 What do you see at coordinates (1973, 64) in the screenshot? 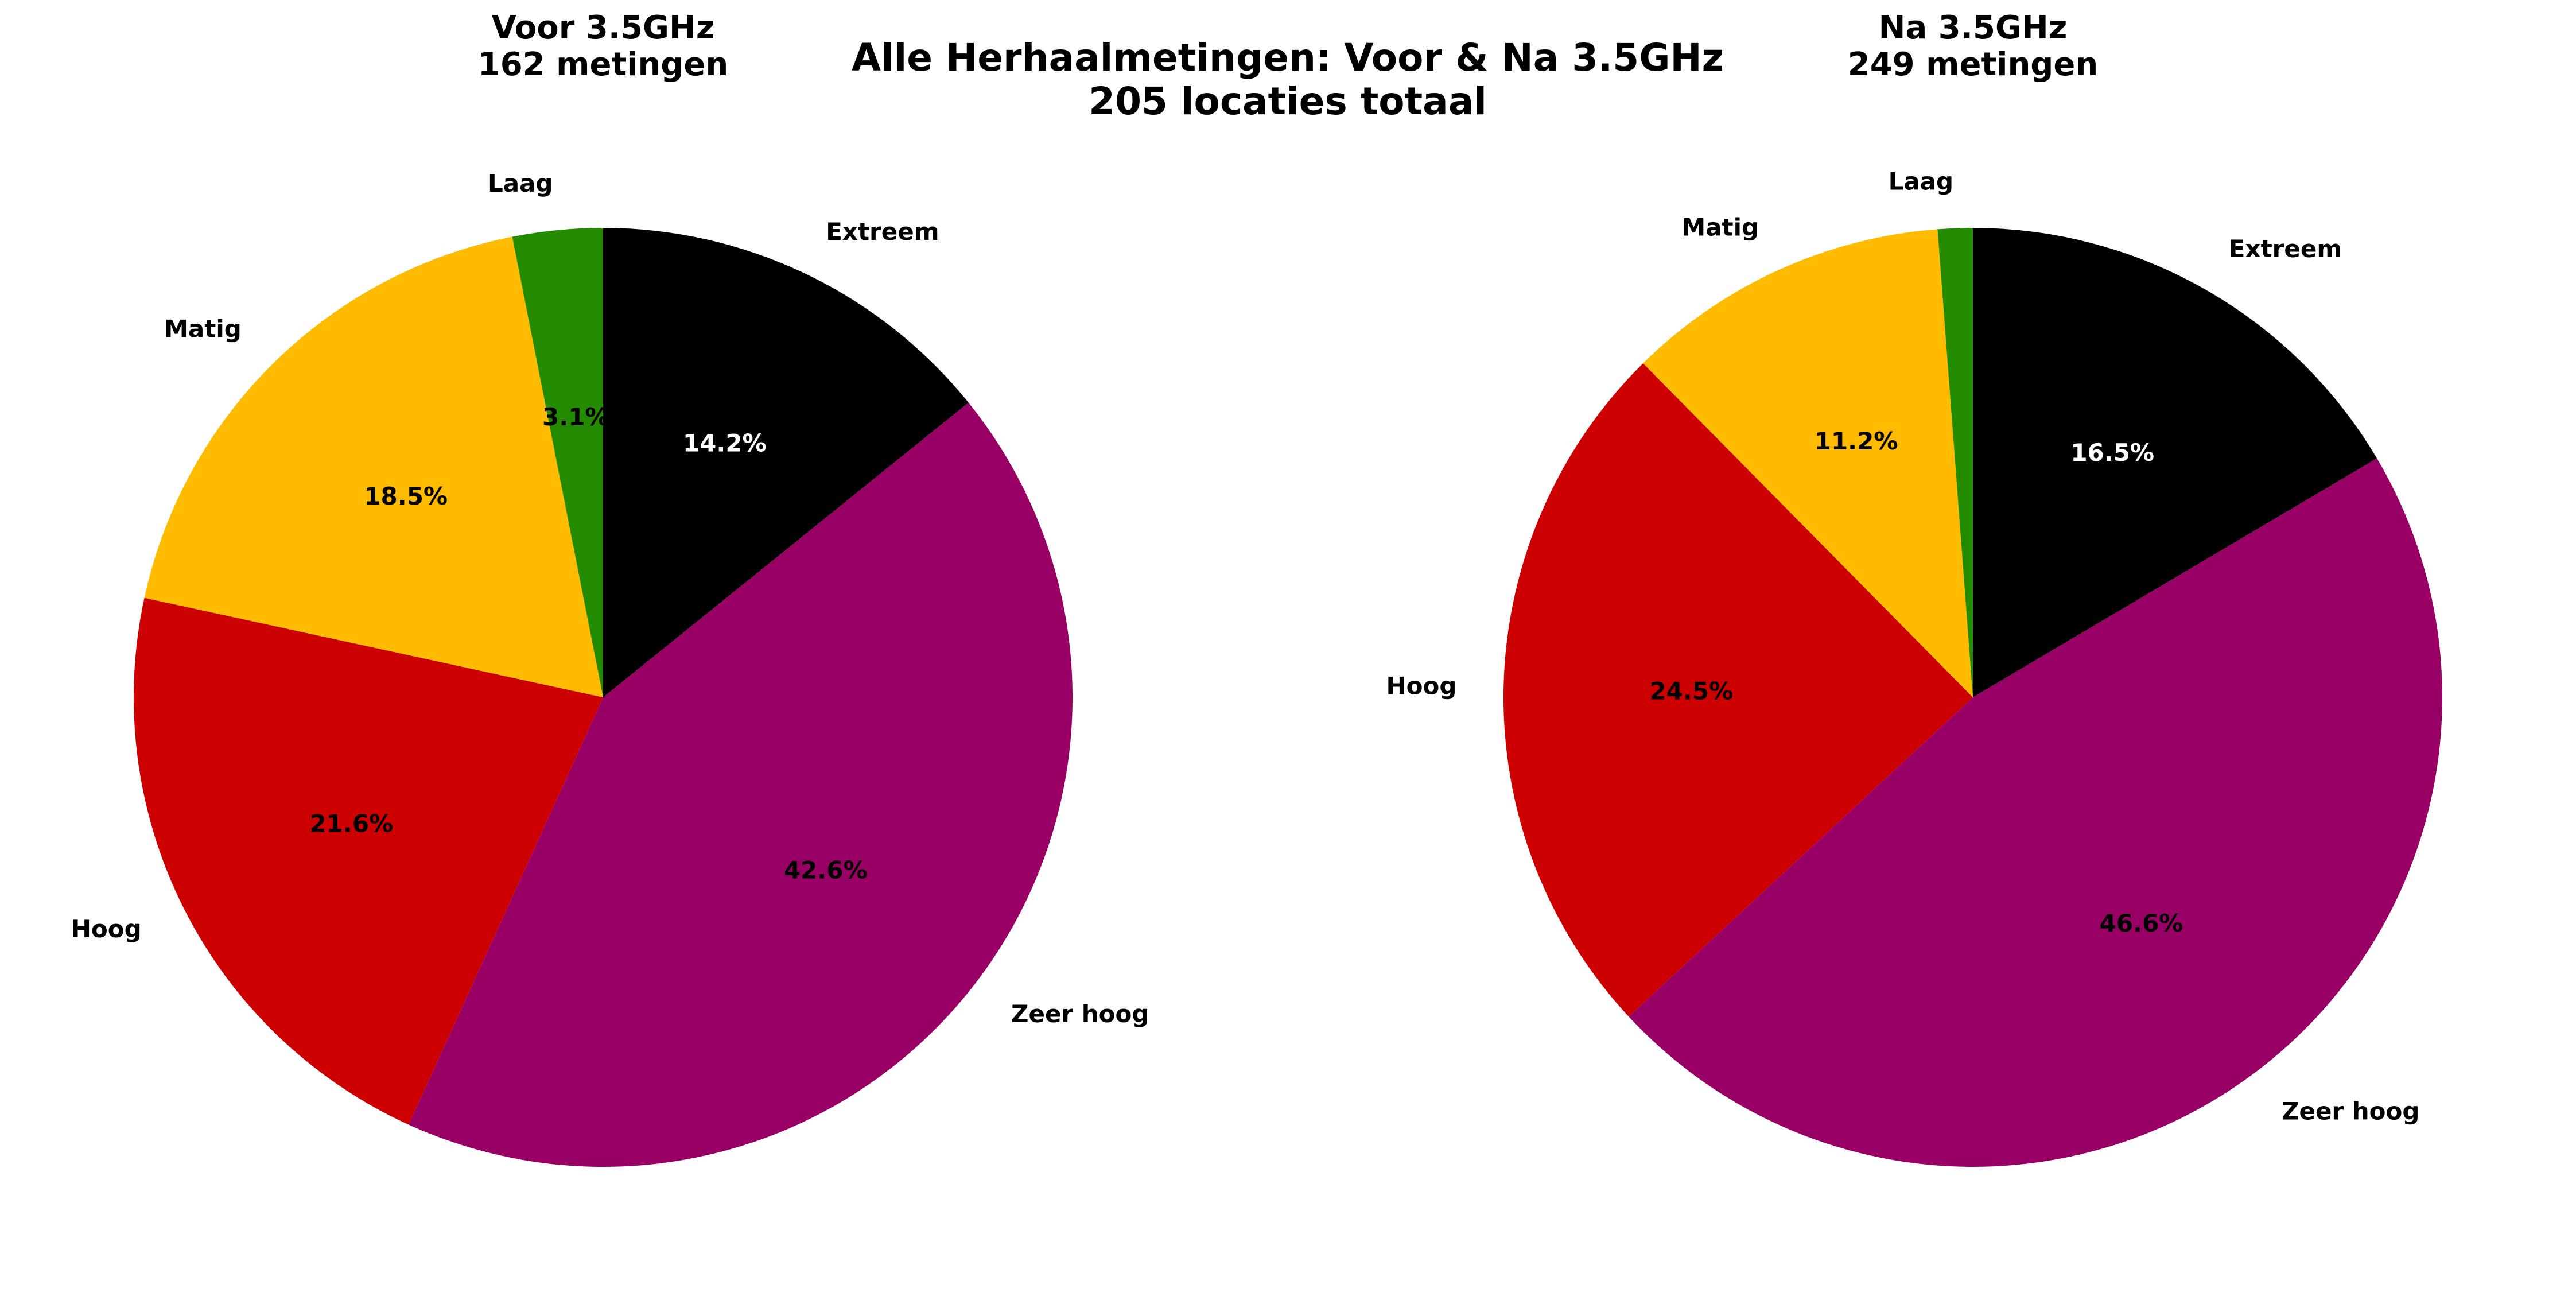
I see `pie-na-title-line2: 249 metingen` at bounding box center [1973, 64].